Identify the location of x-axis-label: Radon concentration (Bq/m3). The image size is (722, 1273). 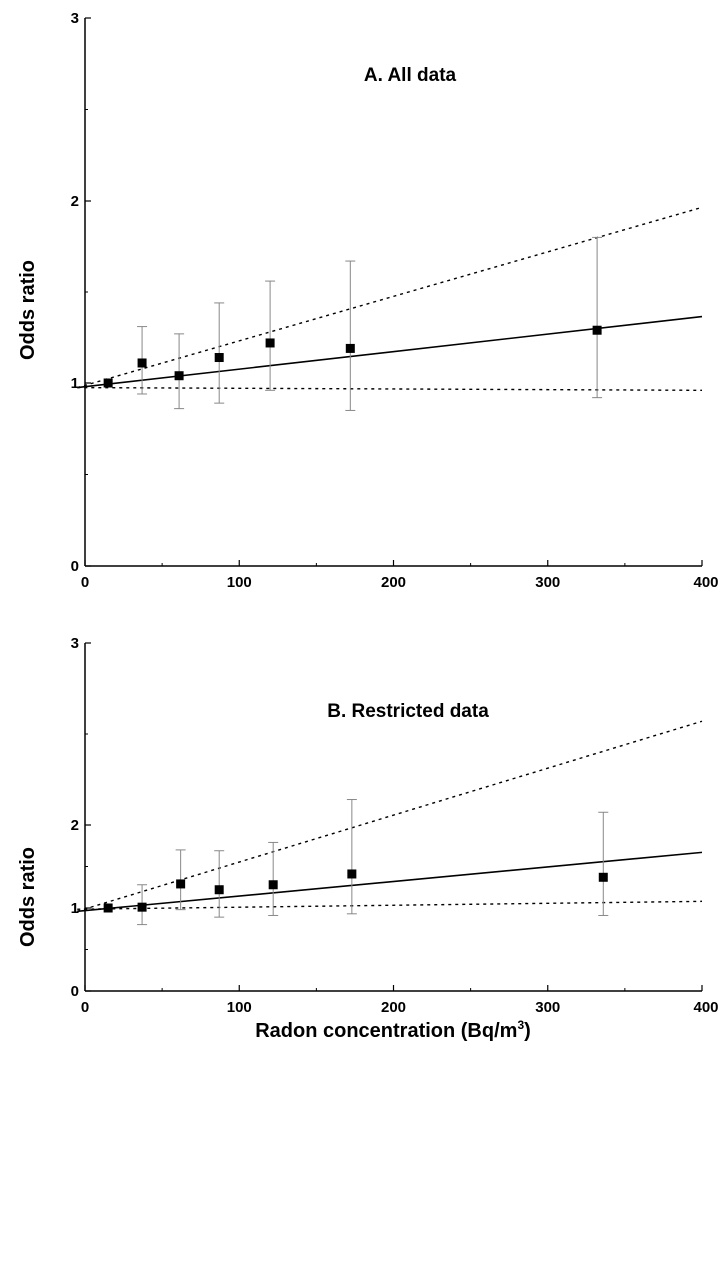
(393, 1030).